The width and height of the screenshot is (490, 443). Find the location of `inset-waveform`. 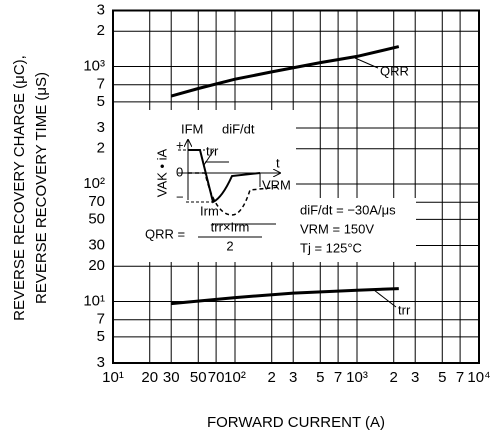

inset-waveform is located at coordinates (229, 182).